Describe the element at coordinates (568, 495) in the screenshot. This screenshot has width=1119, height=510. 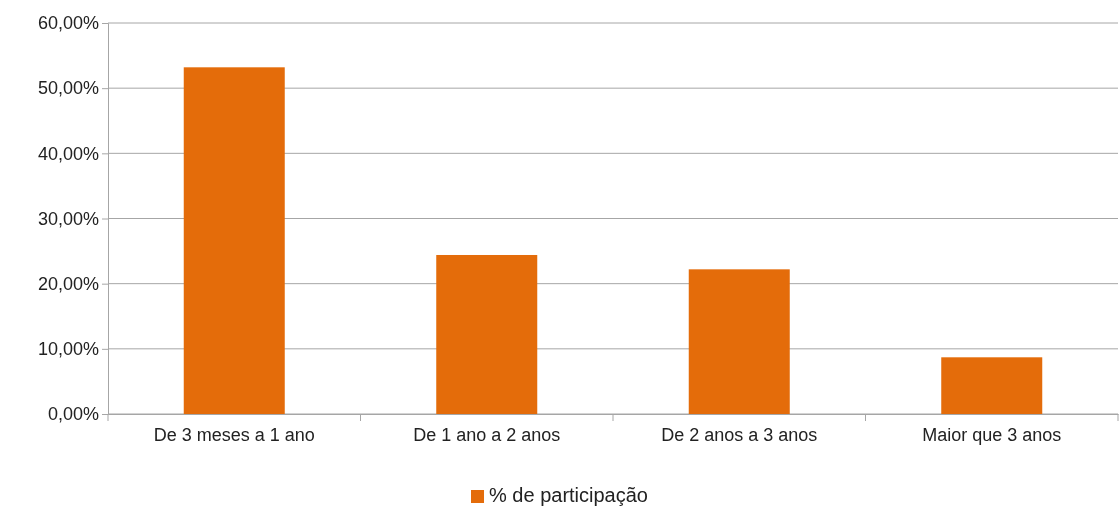
I see `legend-label: % de participação` at that location.